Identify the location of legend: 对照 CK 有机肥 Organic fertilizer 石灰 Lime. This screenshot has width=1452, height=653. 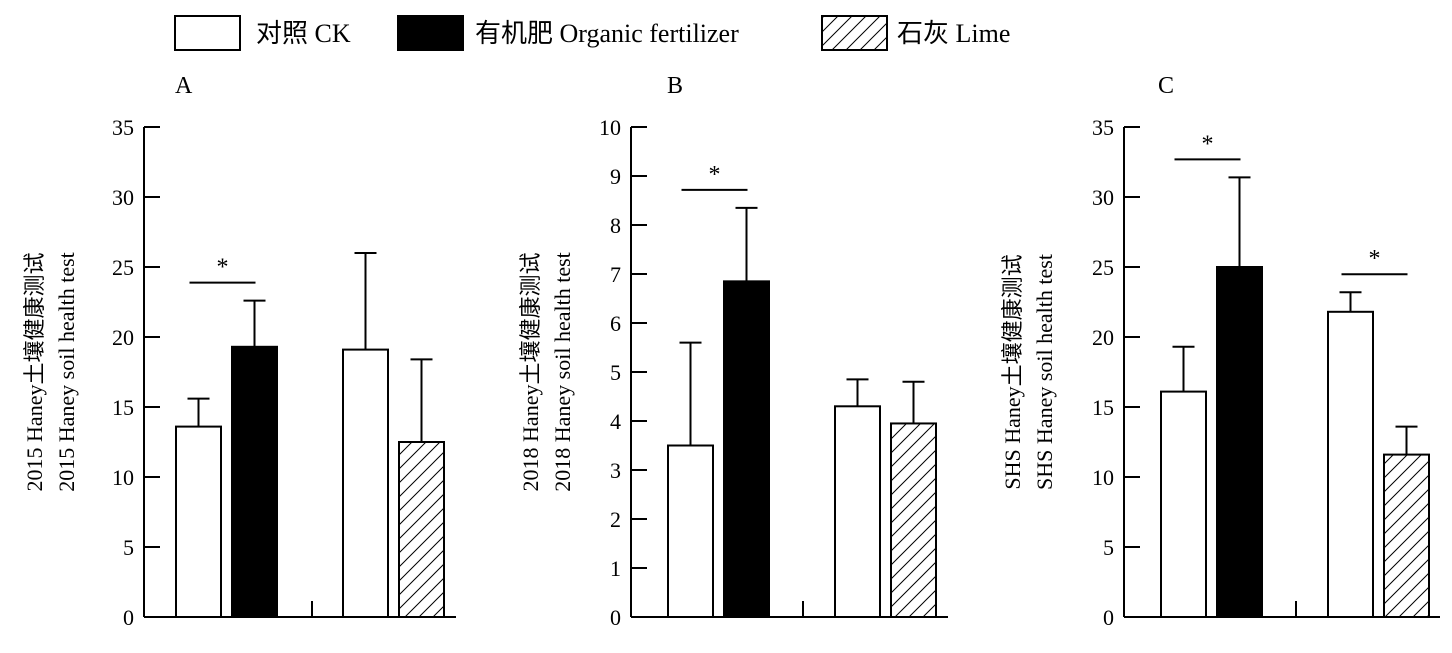
(592, 33).